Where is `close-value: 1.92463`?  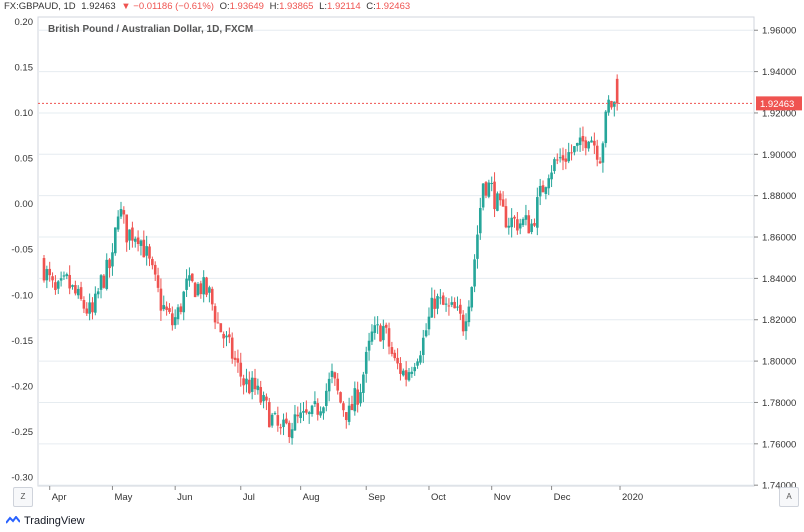 close-value: 1.92463 is located at coordinates (393, 6).